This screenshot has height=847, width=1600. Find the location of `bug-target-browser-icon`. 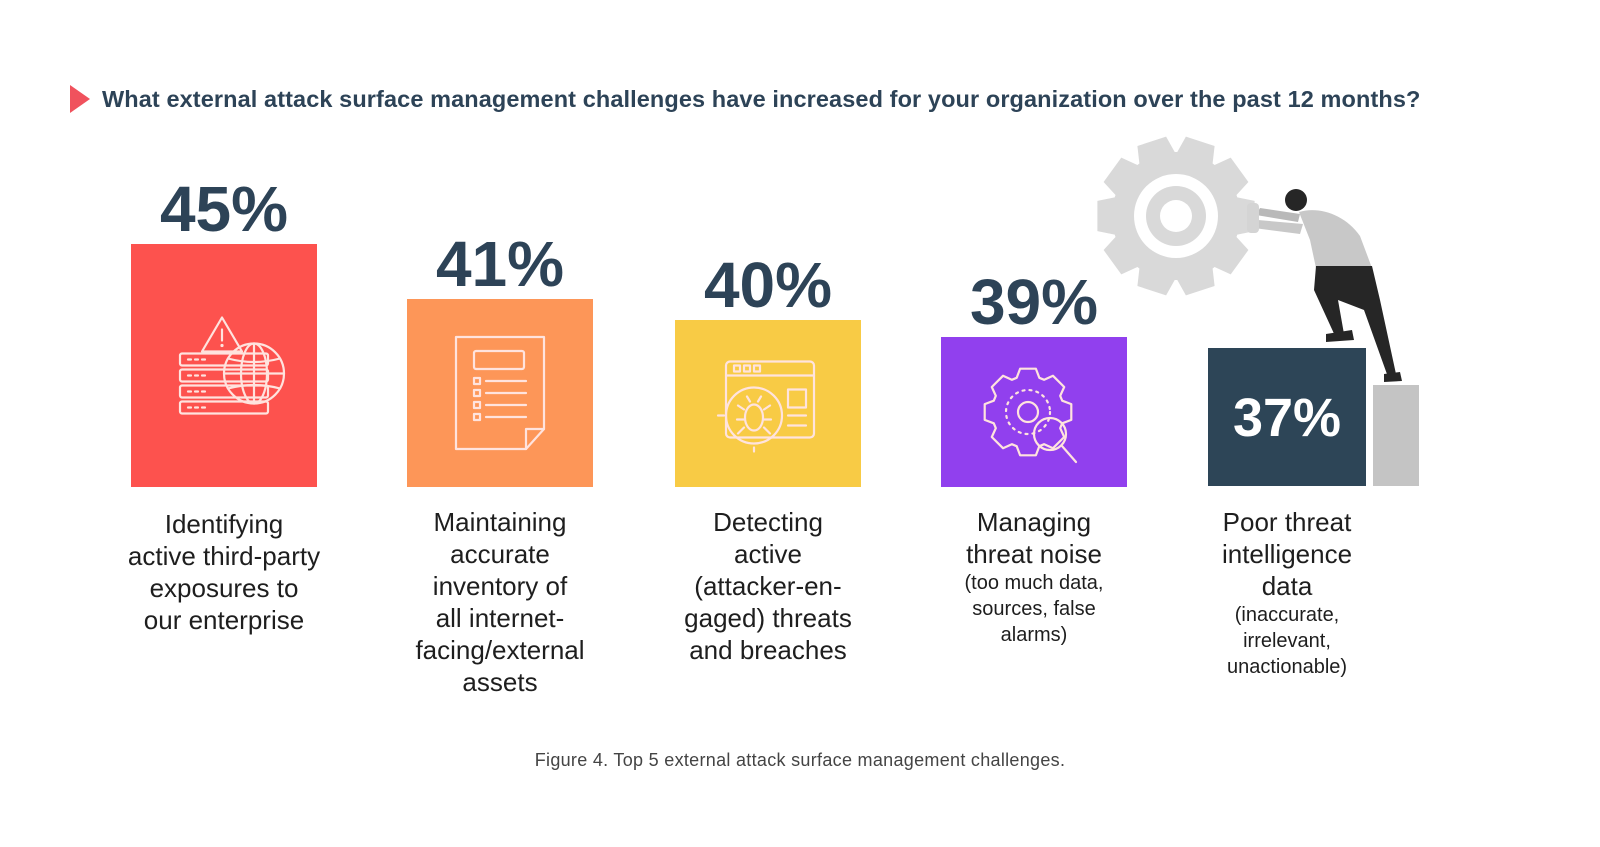

bug-target-browser-icon is located at coordinates (766, 406).